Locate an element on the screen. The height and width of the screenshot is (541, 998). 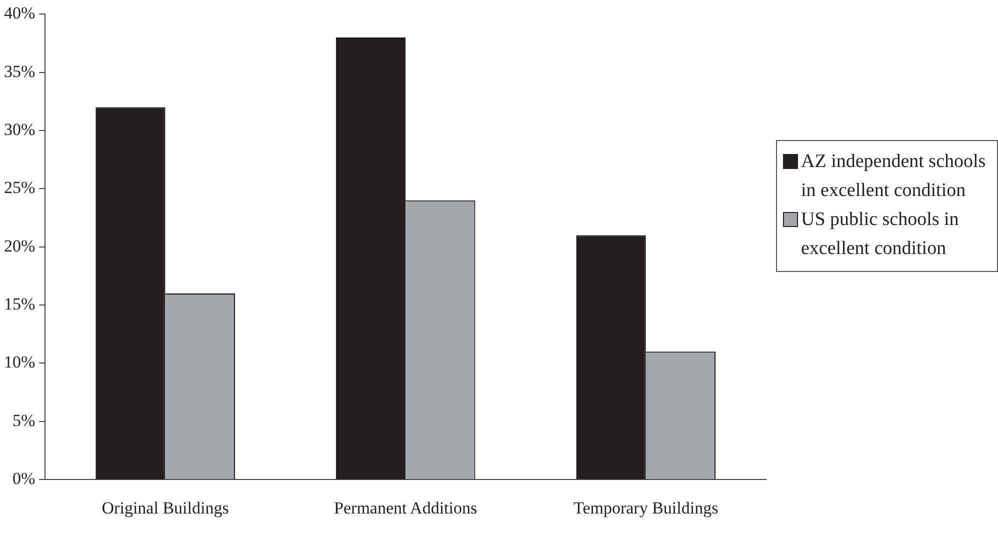
y-tick-label: 40% is located at coordinates (20, 13).